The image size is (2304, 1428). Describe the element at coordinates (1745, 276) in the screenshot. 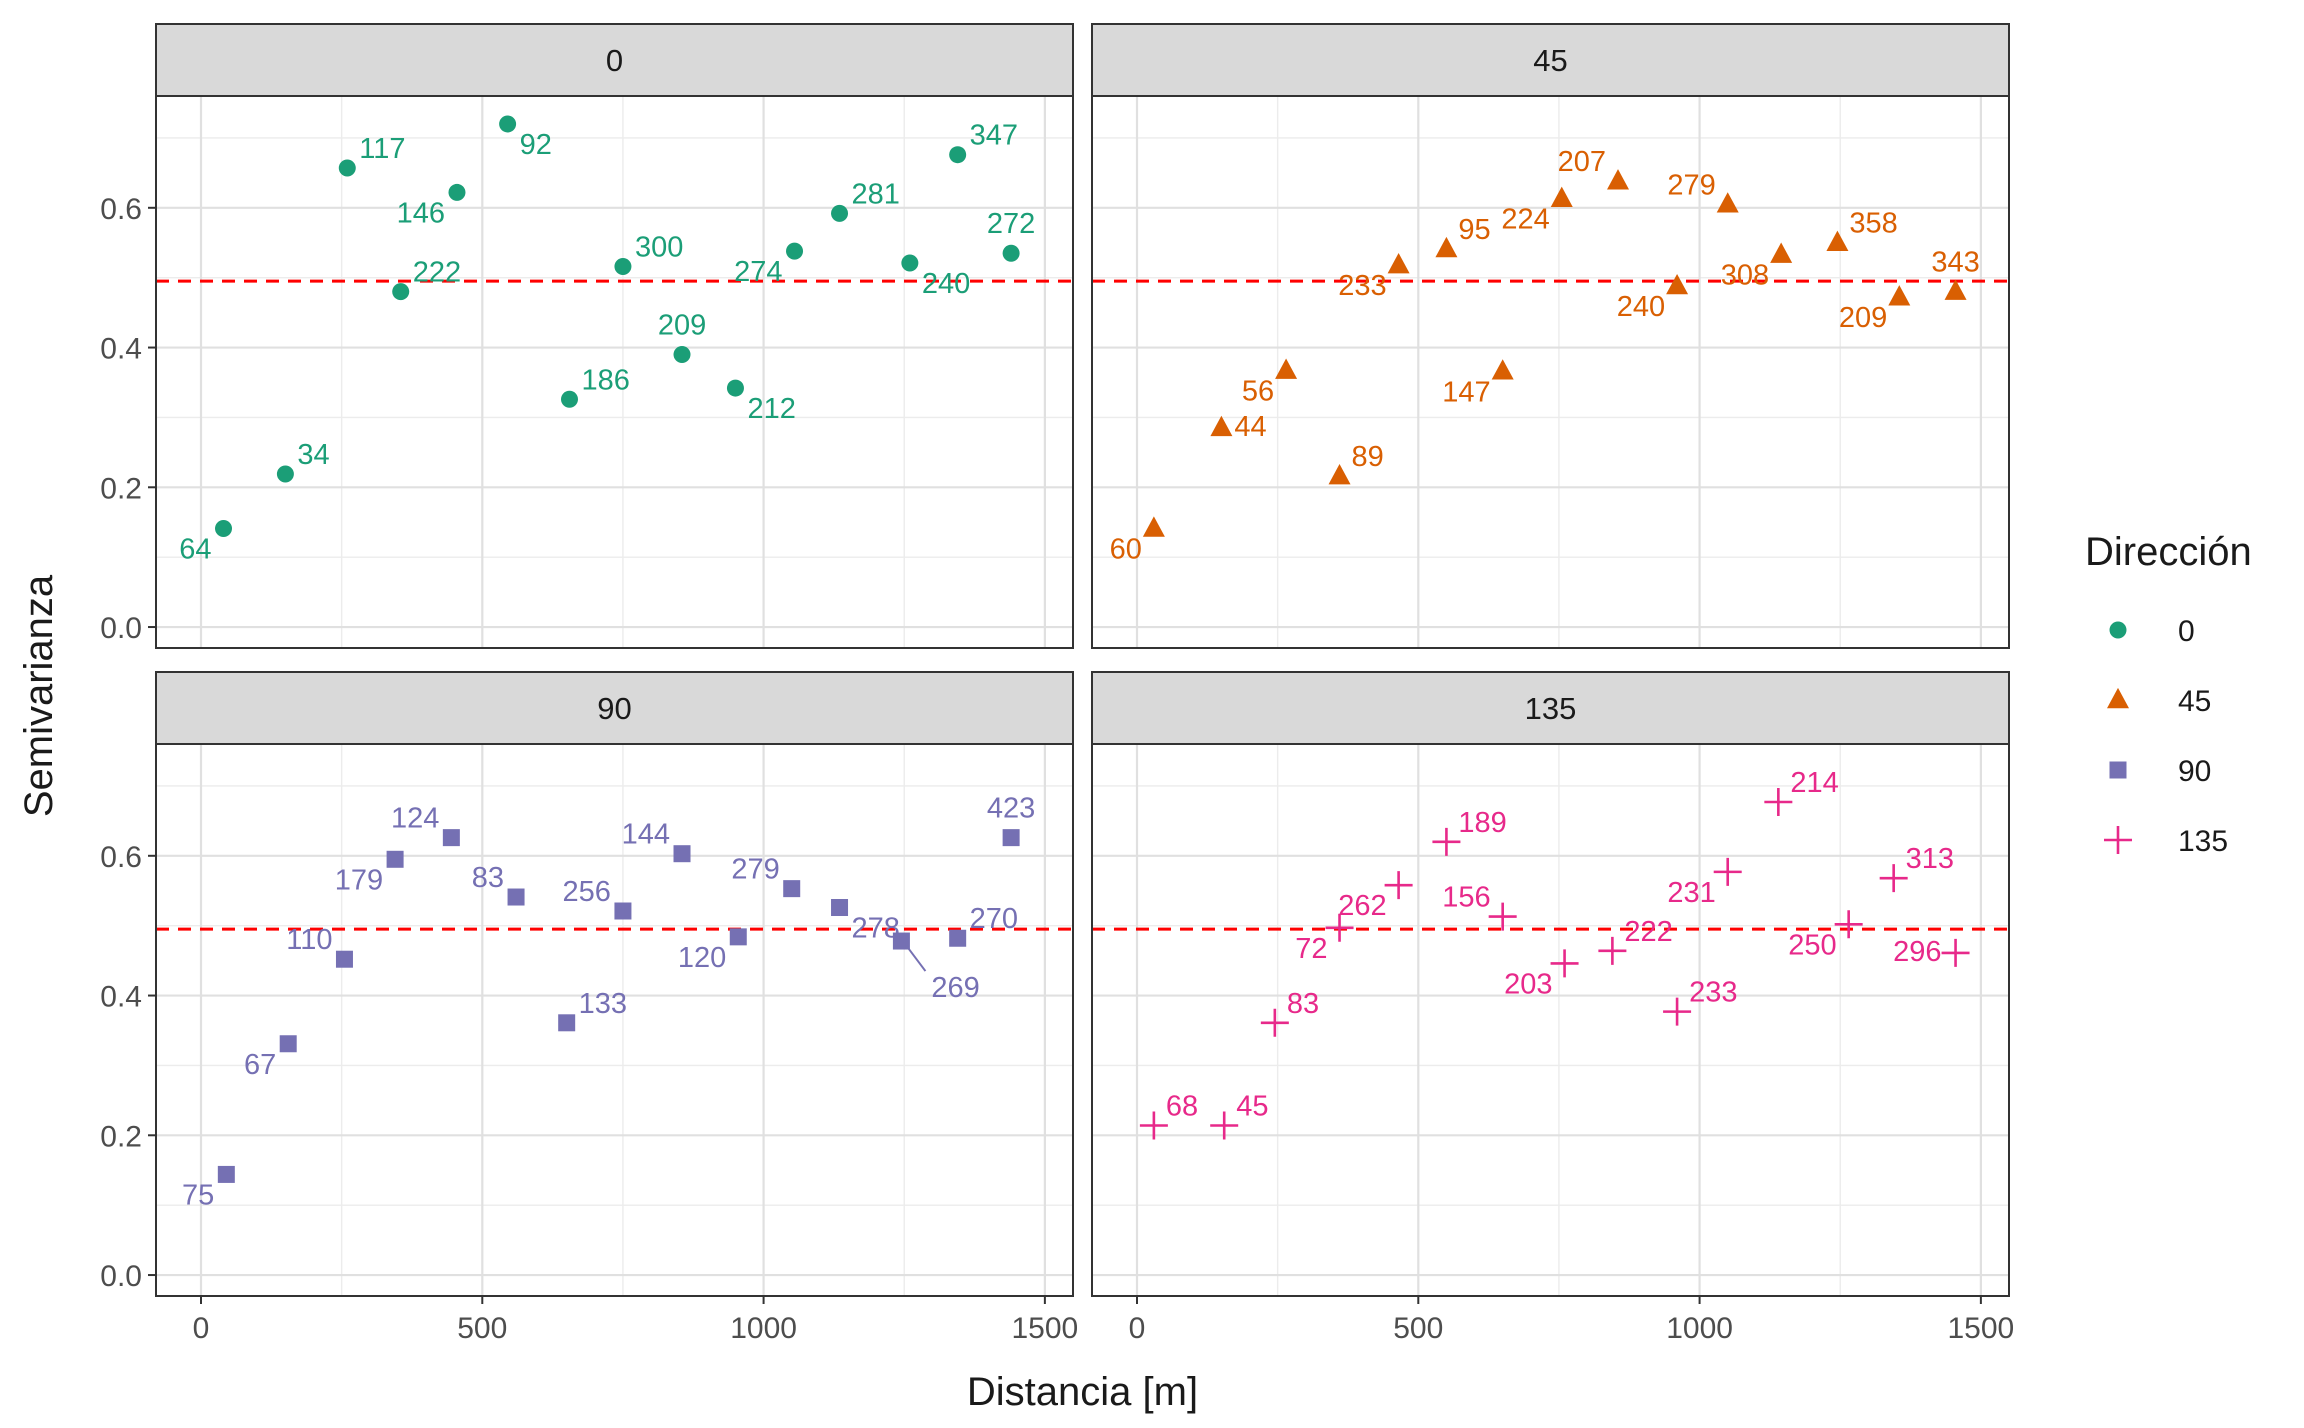

I see `panel-45-point-label: 308` at that location.